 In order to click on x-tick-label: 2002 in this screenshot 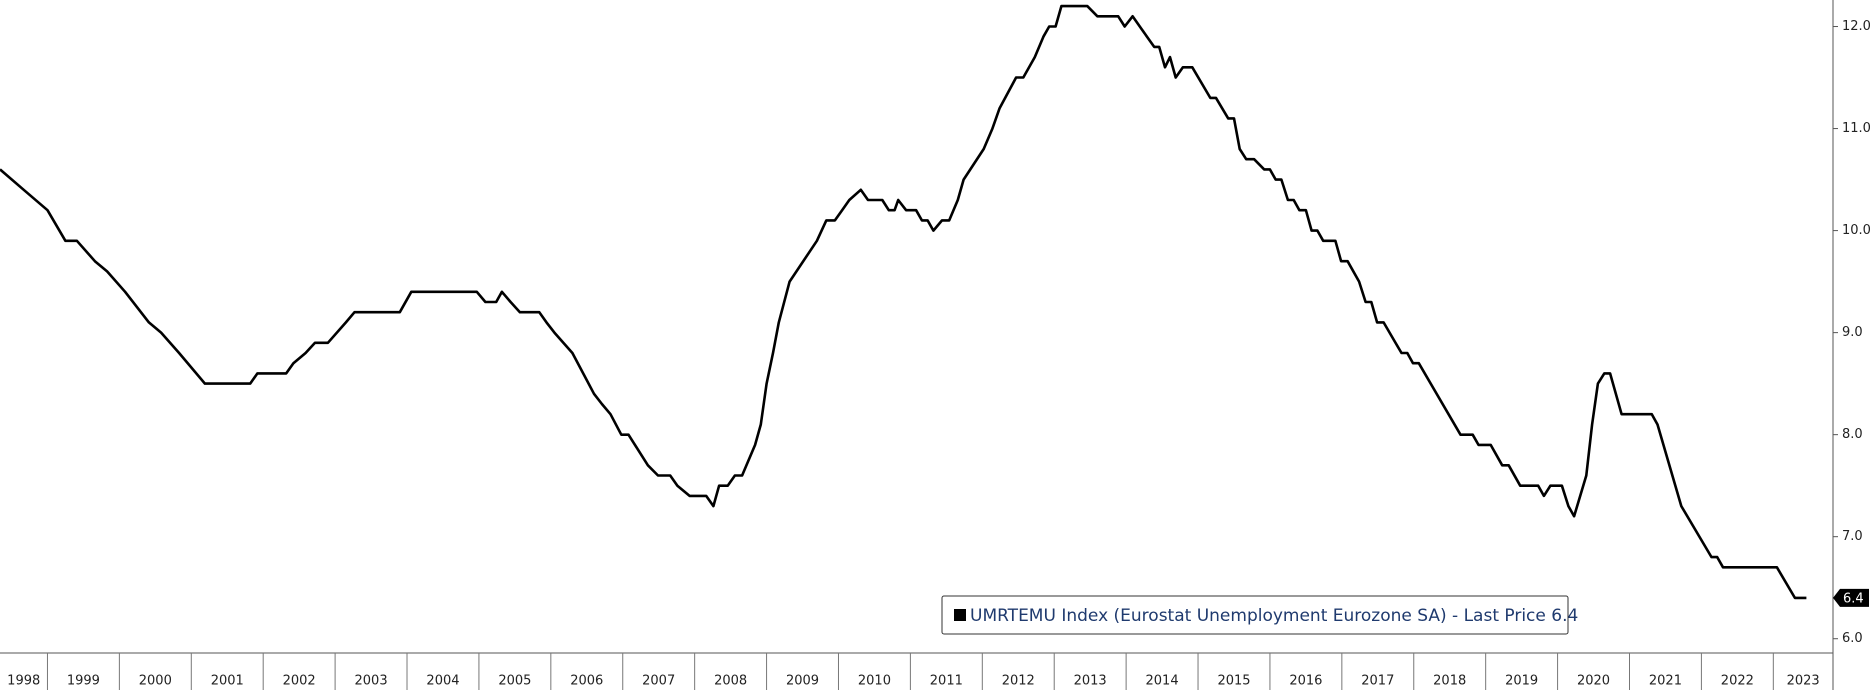, I will do `click(299, 681)`.